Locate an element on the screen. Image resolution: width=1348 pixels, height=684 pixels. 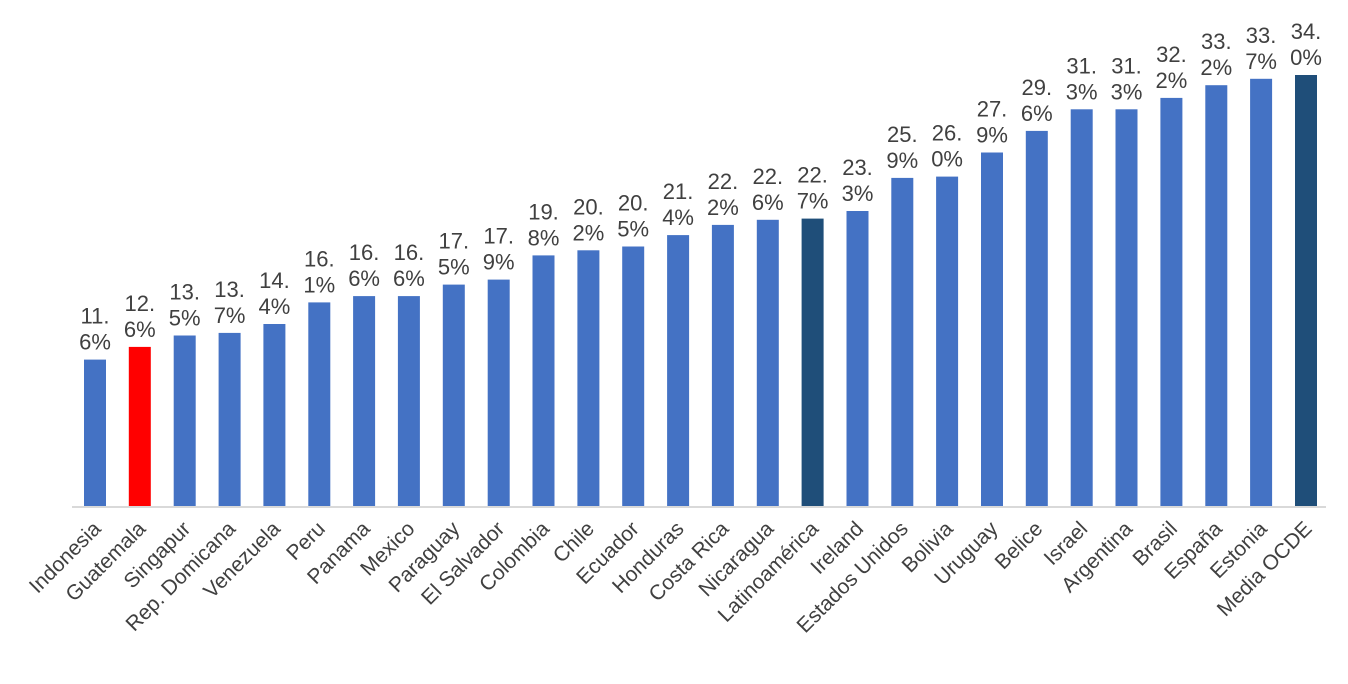
value-label-panama-line1: 16. is located at coordinates (364, 252).